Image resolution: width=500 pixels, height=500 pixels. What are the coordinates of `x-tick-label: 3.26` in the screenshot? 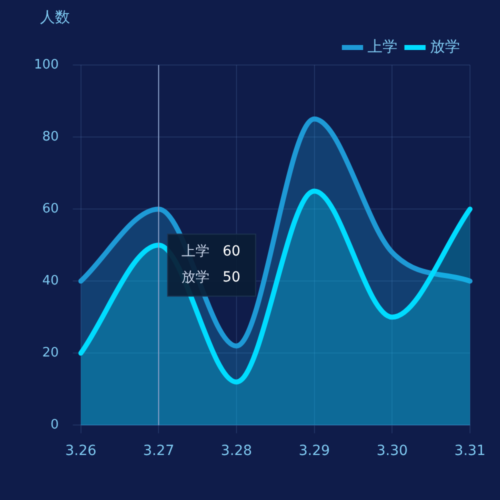 It's located at (80, 451).